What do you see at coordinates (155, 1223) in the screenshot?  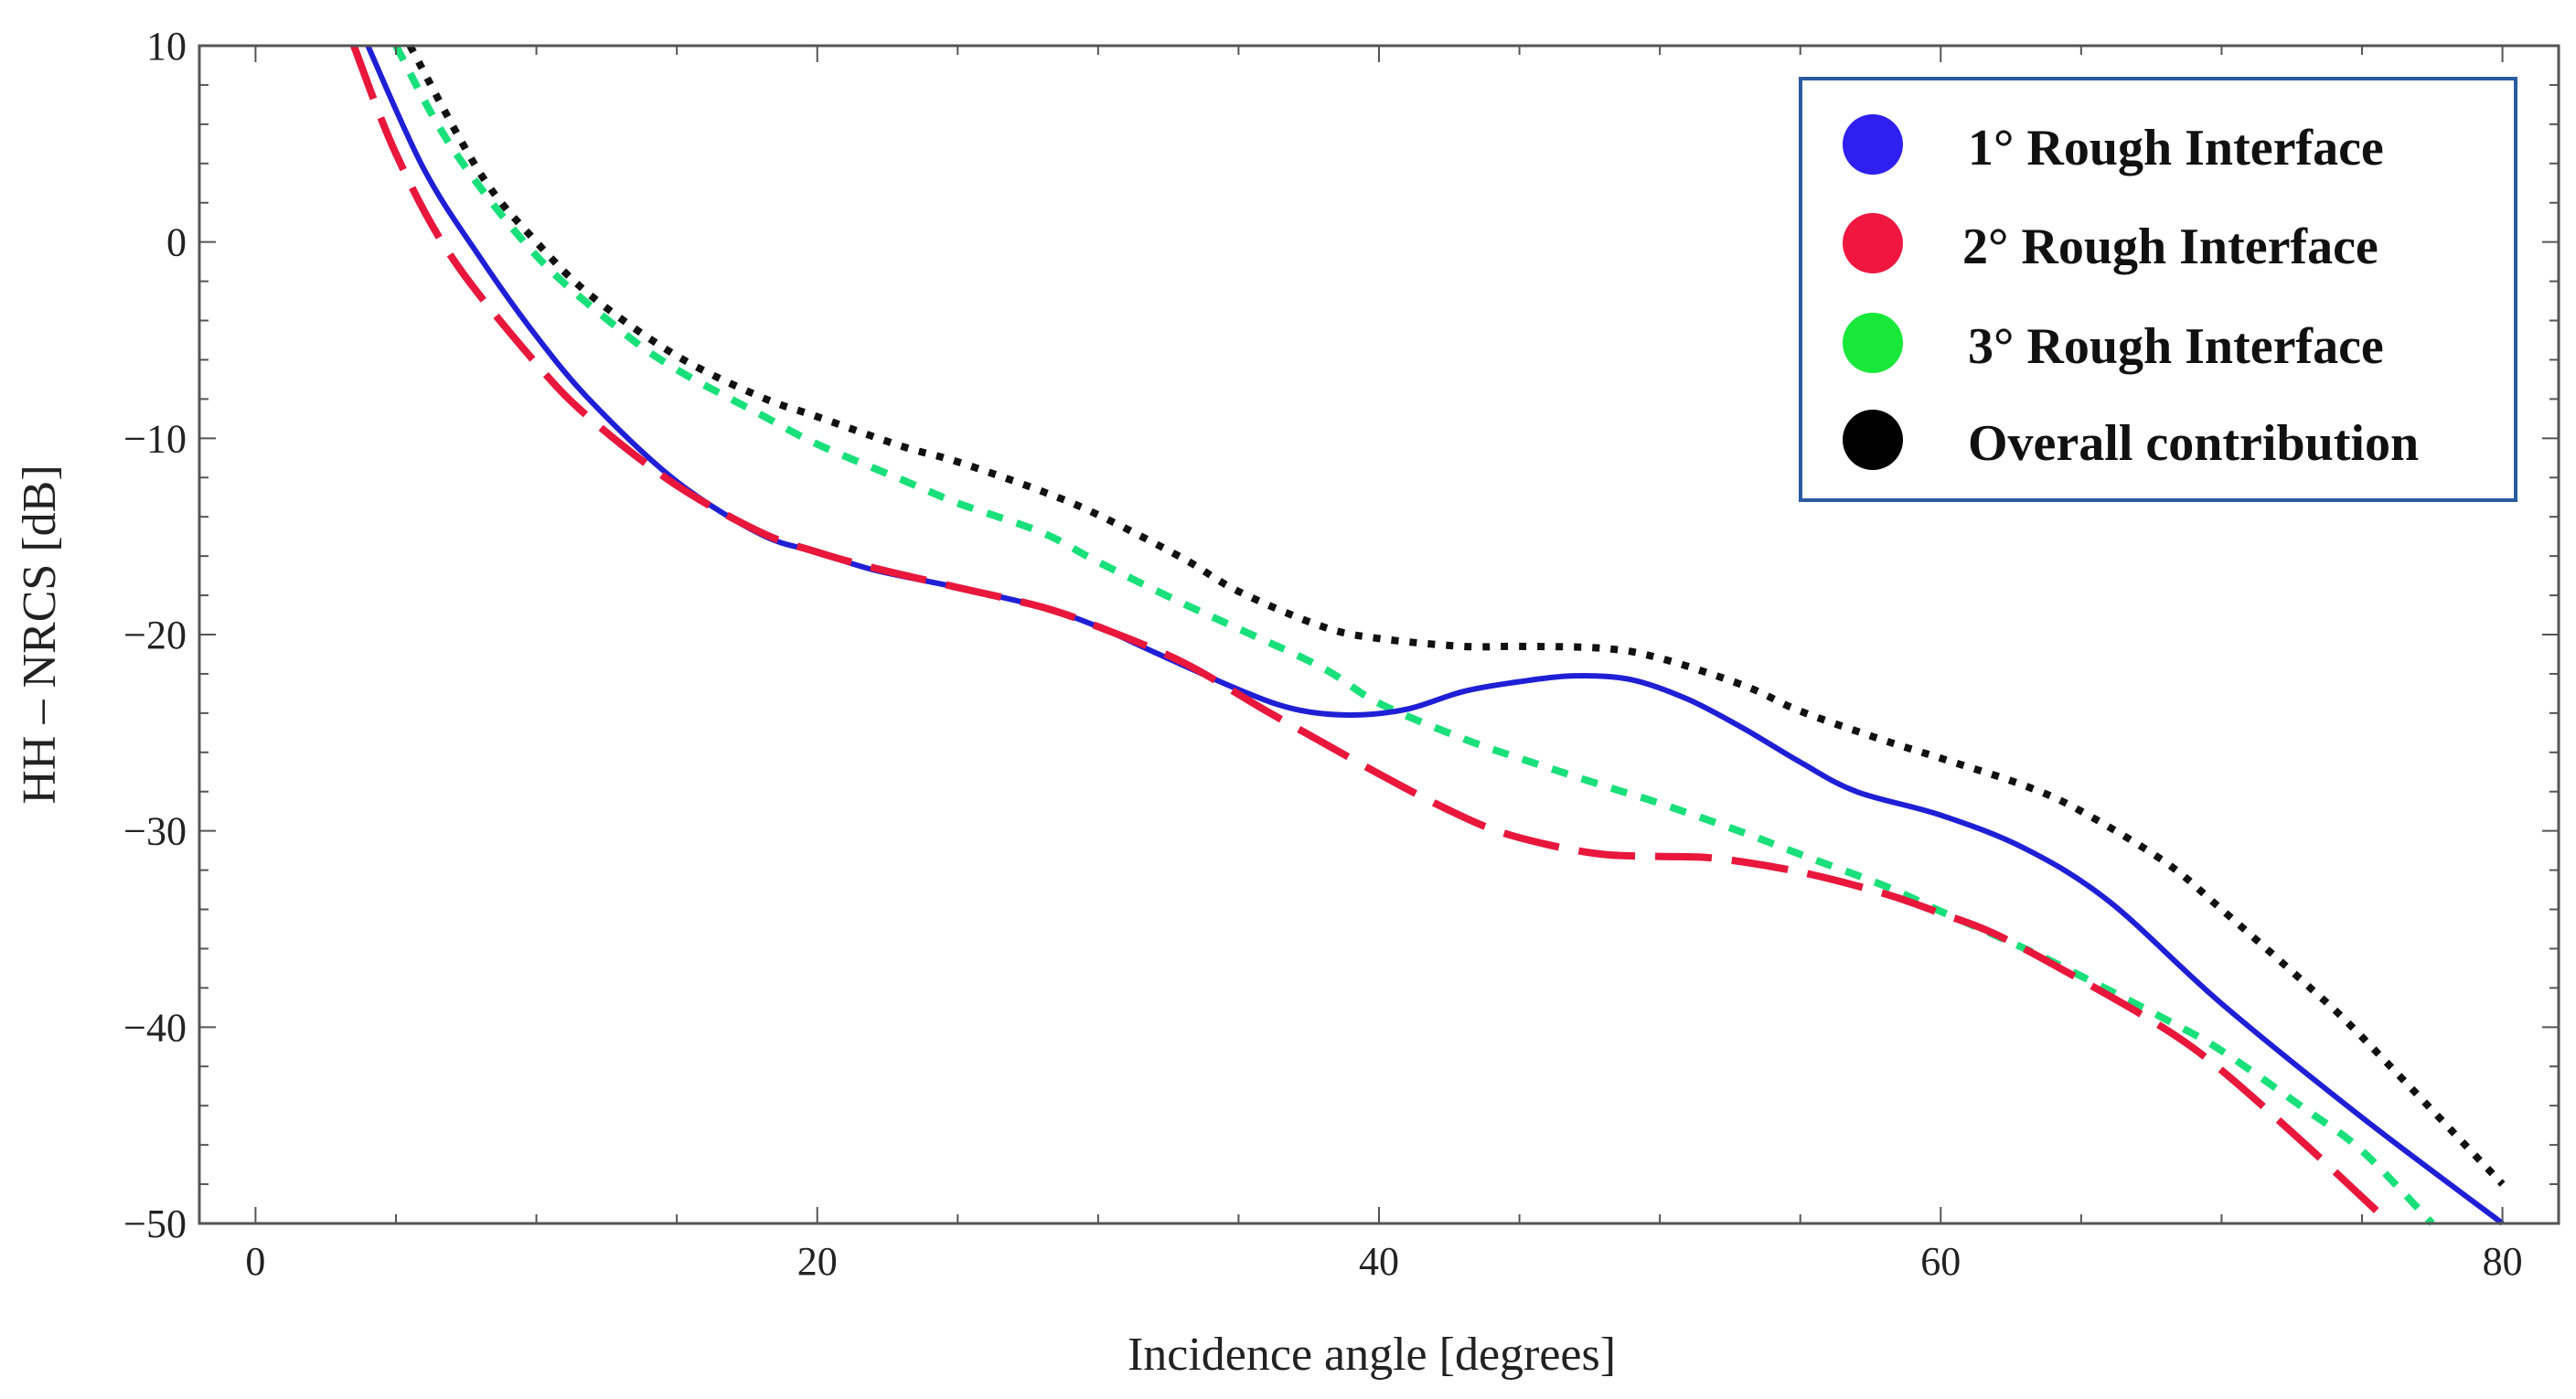 I see `y-tick-label: −50` at bounding box center [155, 1223].